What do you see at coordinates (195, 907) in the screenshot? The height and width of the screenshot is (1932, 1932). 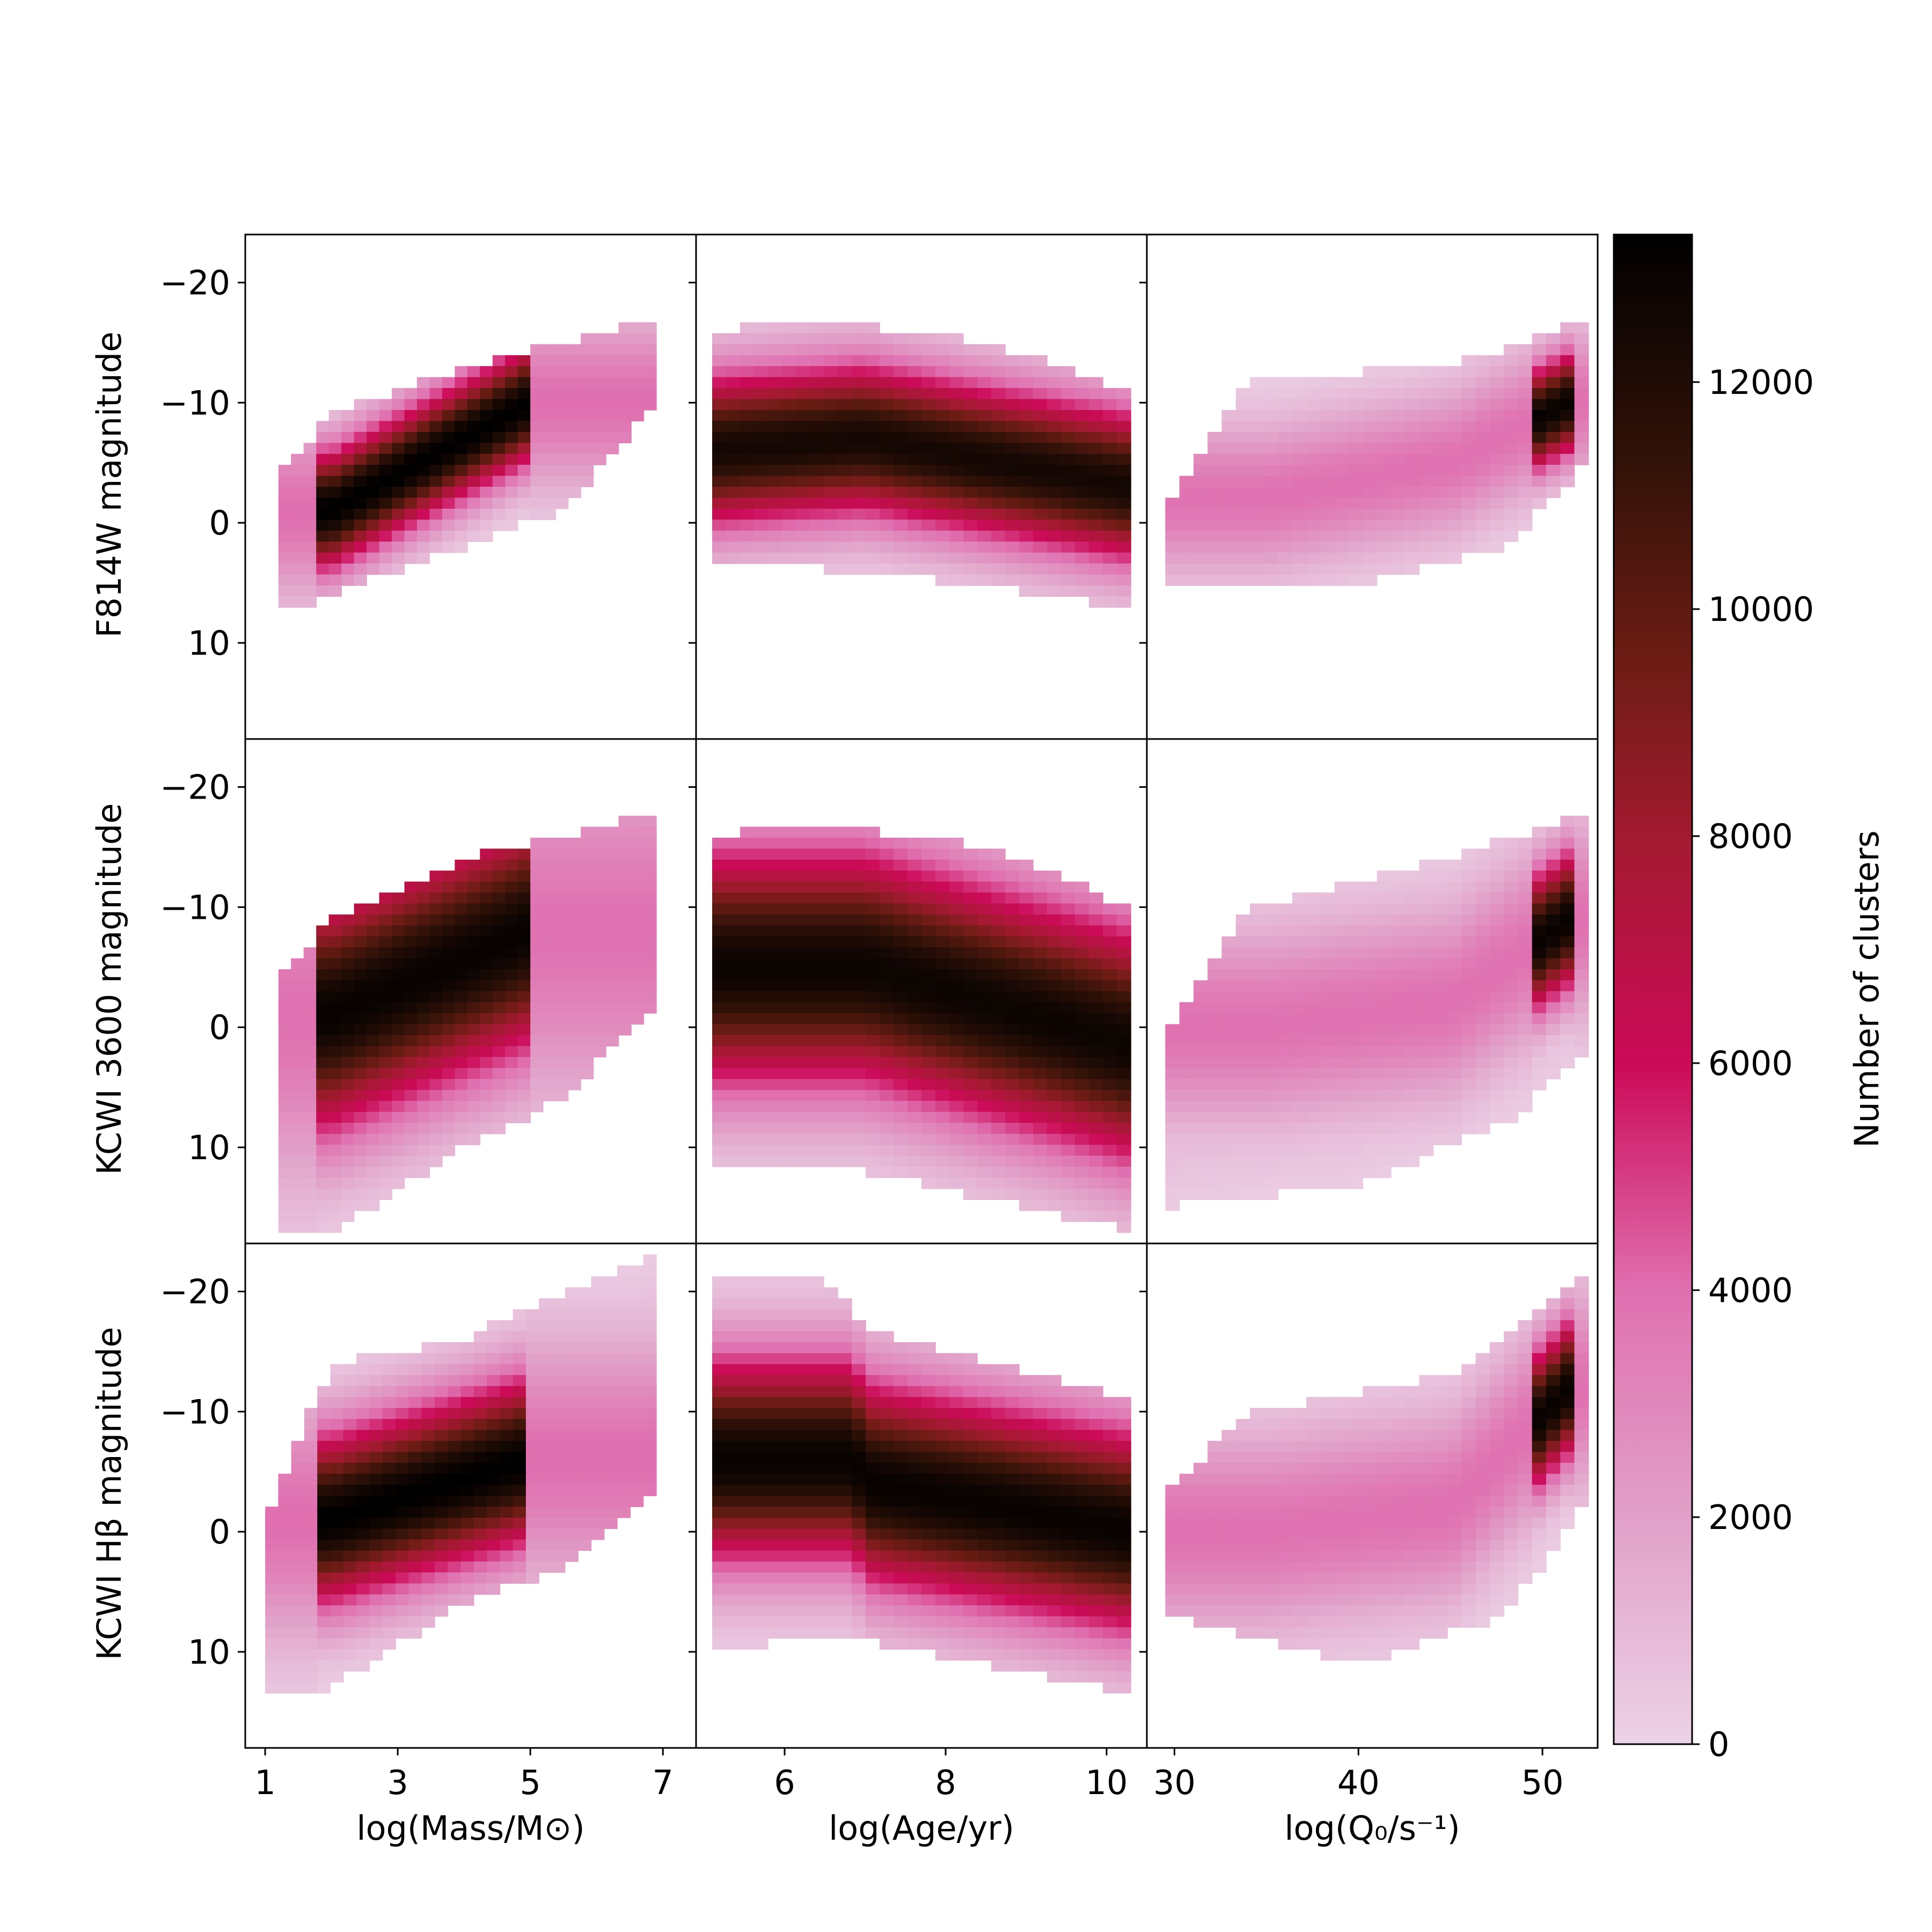 I see `y-tick-label: −10` at bounding box center [195, 907].